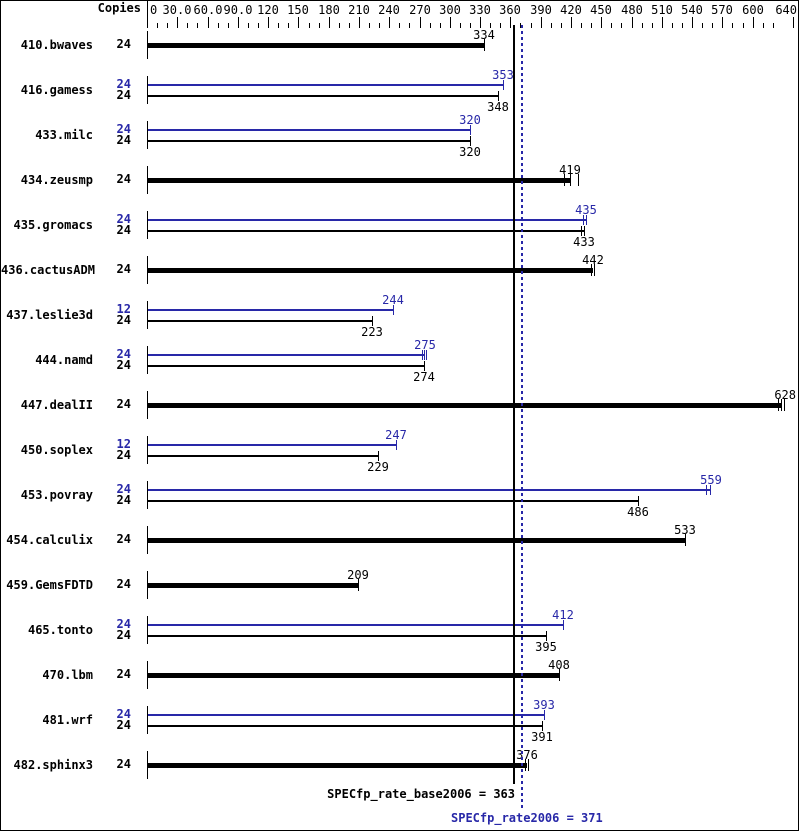  What do you see at coordinates (785, 395) in the screenshot?
I see `value-label: 628` at bounding box center [785, 395].